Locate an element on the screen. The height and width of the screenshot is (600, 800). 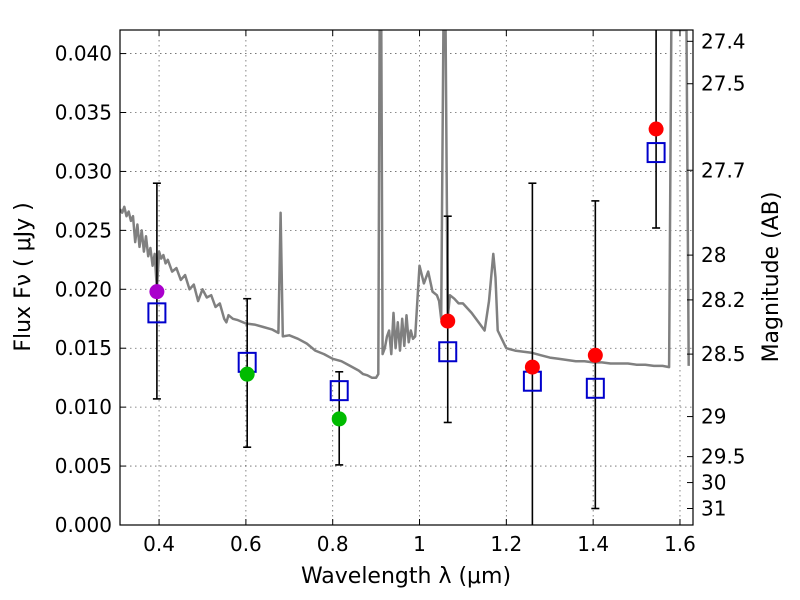
x-tick-label-1: 0.6 is located at coordinates (246, 544).